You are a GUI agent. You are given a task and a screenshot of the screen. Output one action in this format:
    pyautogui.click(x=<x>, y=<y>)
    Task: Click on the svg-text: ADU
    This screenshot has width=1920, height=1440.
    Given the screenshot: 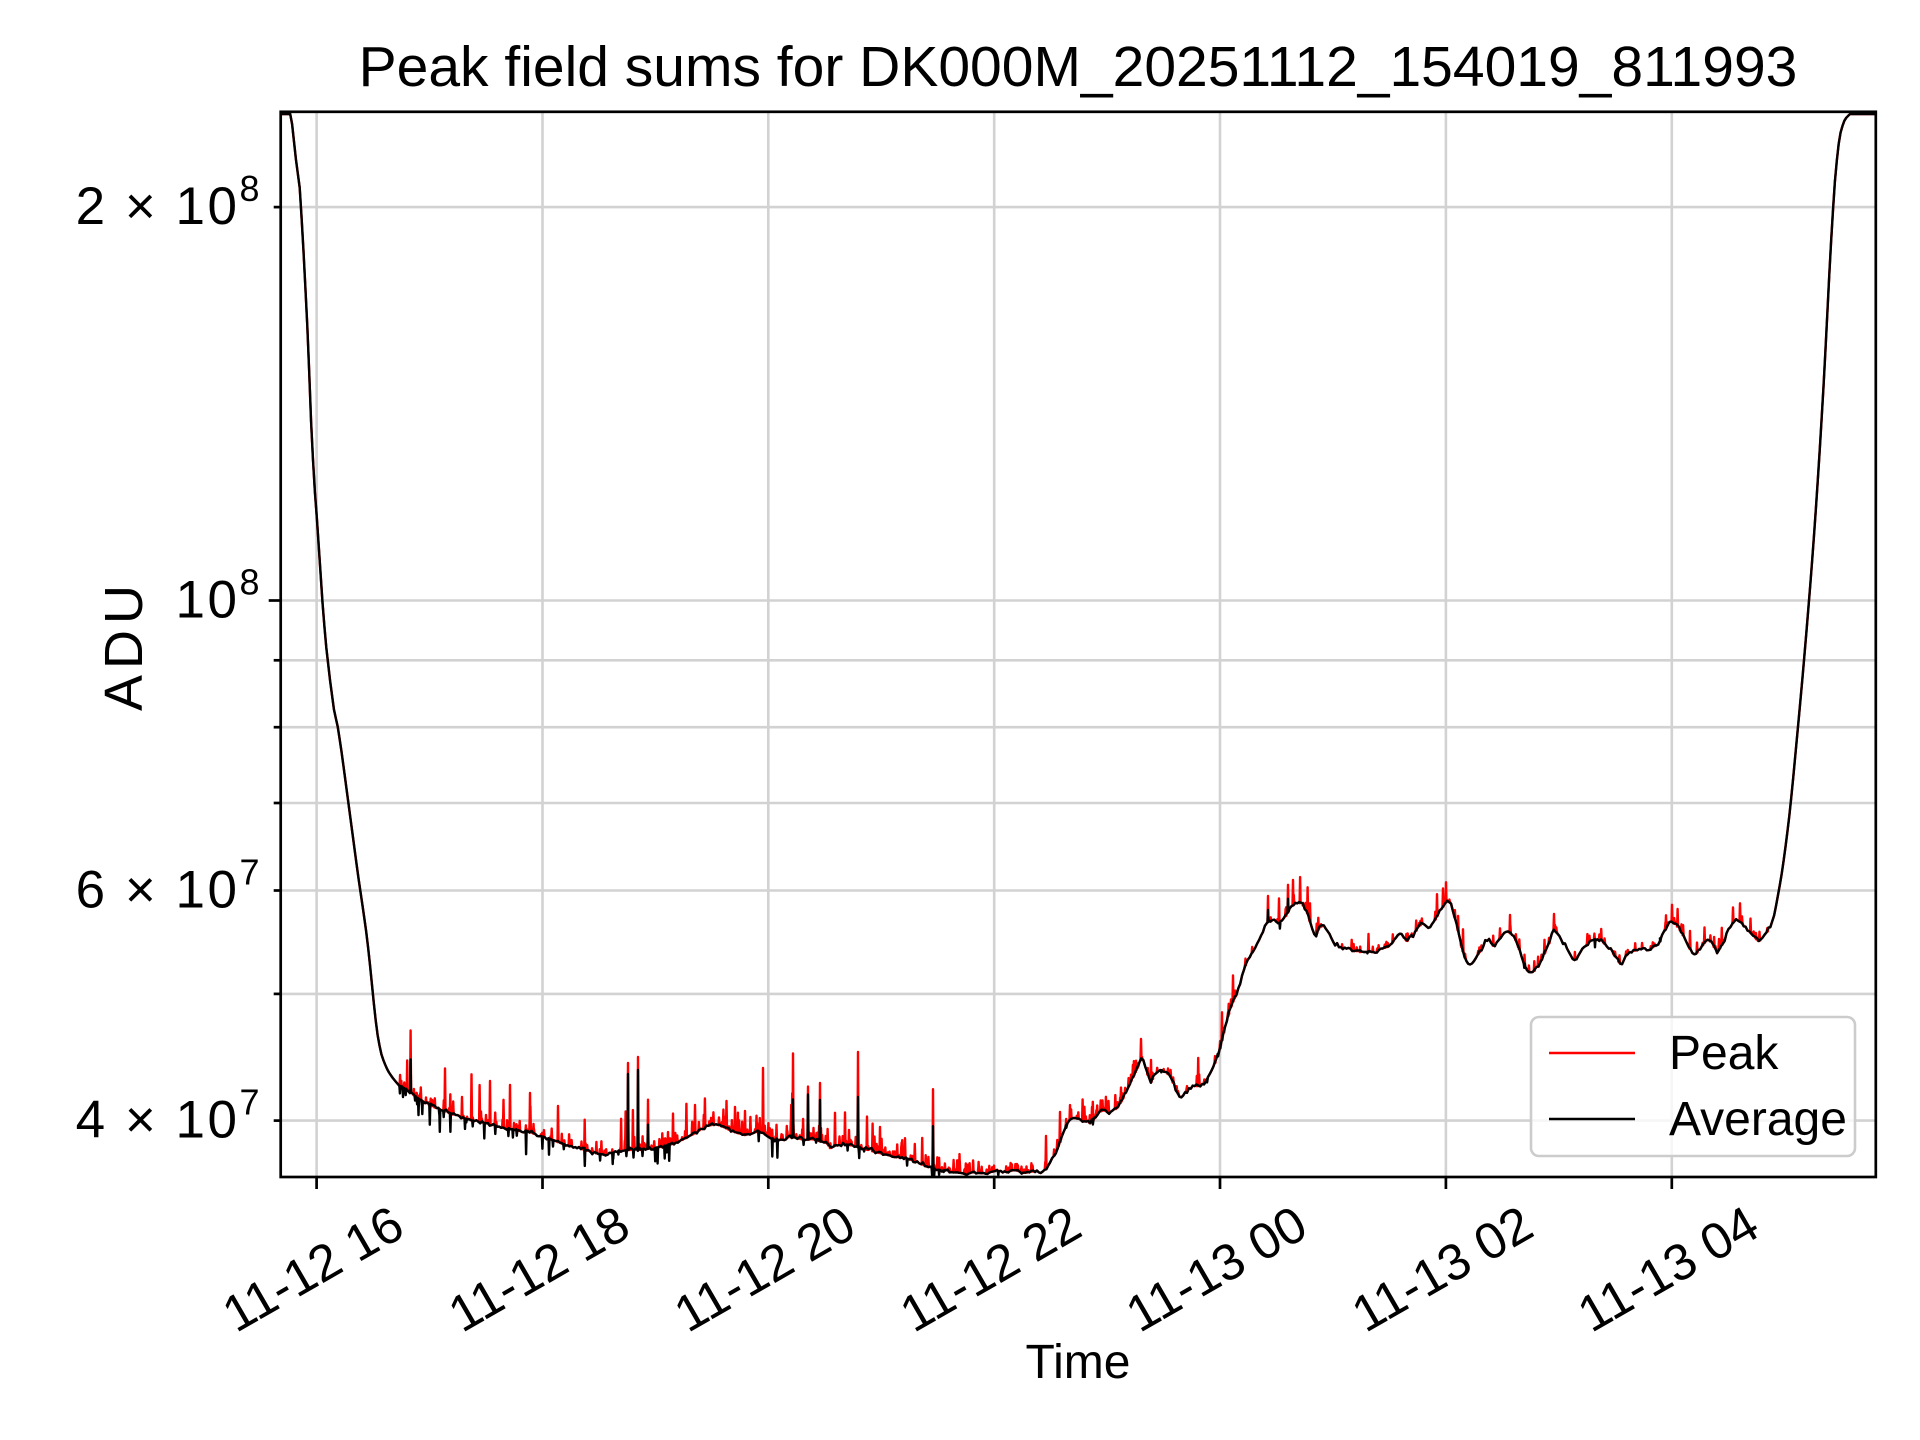 What is the action you would take?
    pyautogui.click(x=124, y=645)
    